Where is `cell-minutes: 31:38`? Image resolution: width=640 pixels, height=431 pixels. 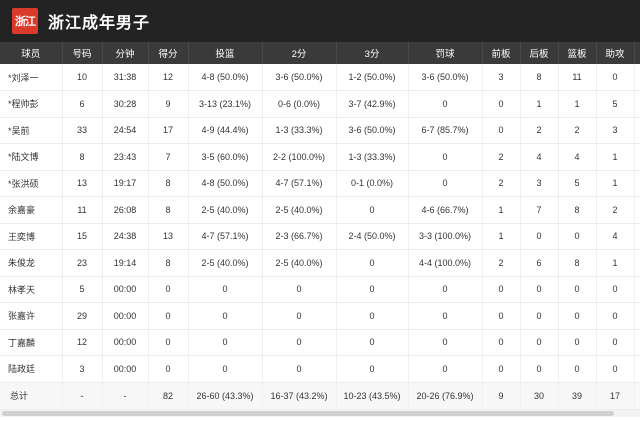 cell-minutes: 31:38 is located at coordinates (125, 77).